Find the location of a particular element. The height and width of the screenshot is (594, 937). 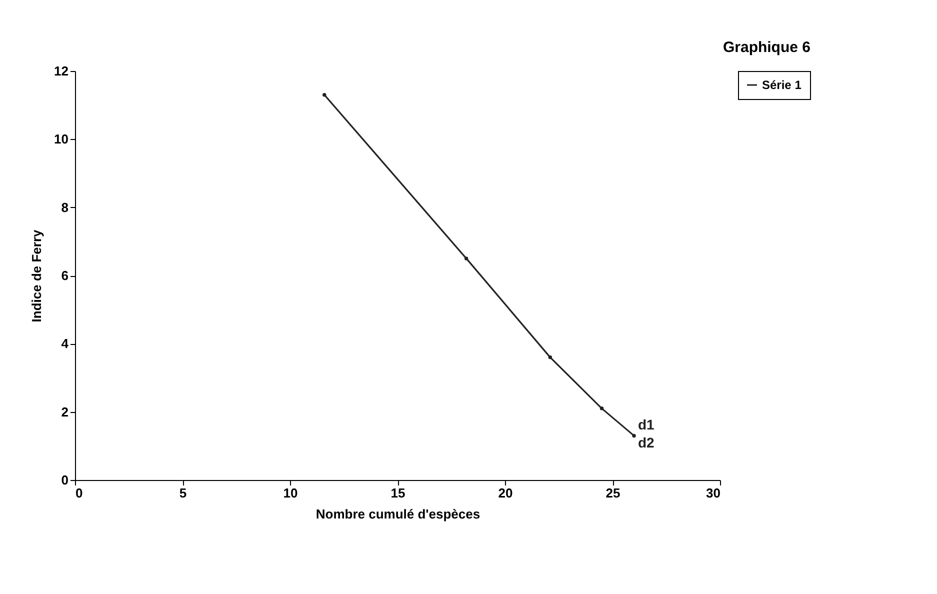

y-tick-label: 8 is located at coordinates (64, 207).